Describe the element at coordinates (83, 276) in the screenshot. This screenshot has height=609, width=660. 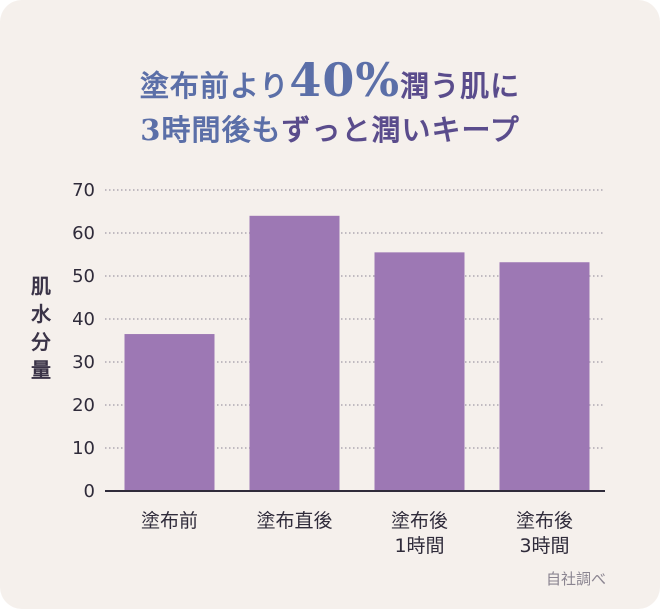
I see `y-tick-label: 50` at that location.